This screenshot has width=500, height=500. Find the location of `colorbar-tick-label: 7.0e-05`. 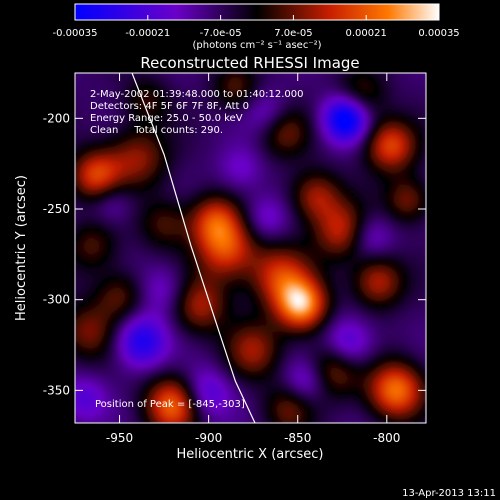

colorbar-tick-label: 7.0e-05 is located at coordinates (293, 33).